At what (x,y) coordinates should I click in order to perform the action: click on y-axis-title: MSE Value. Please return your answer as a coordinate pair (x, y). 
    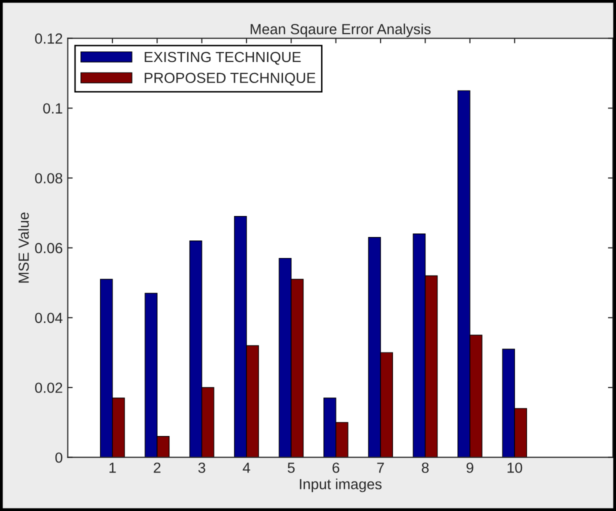
    Looking at the image, I should click on (23, 247).